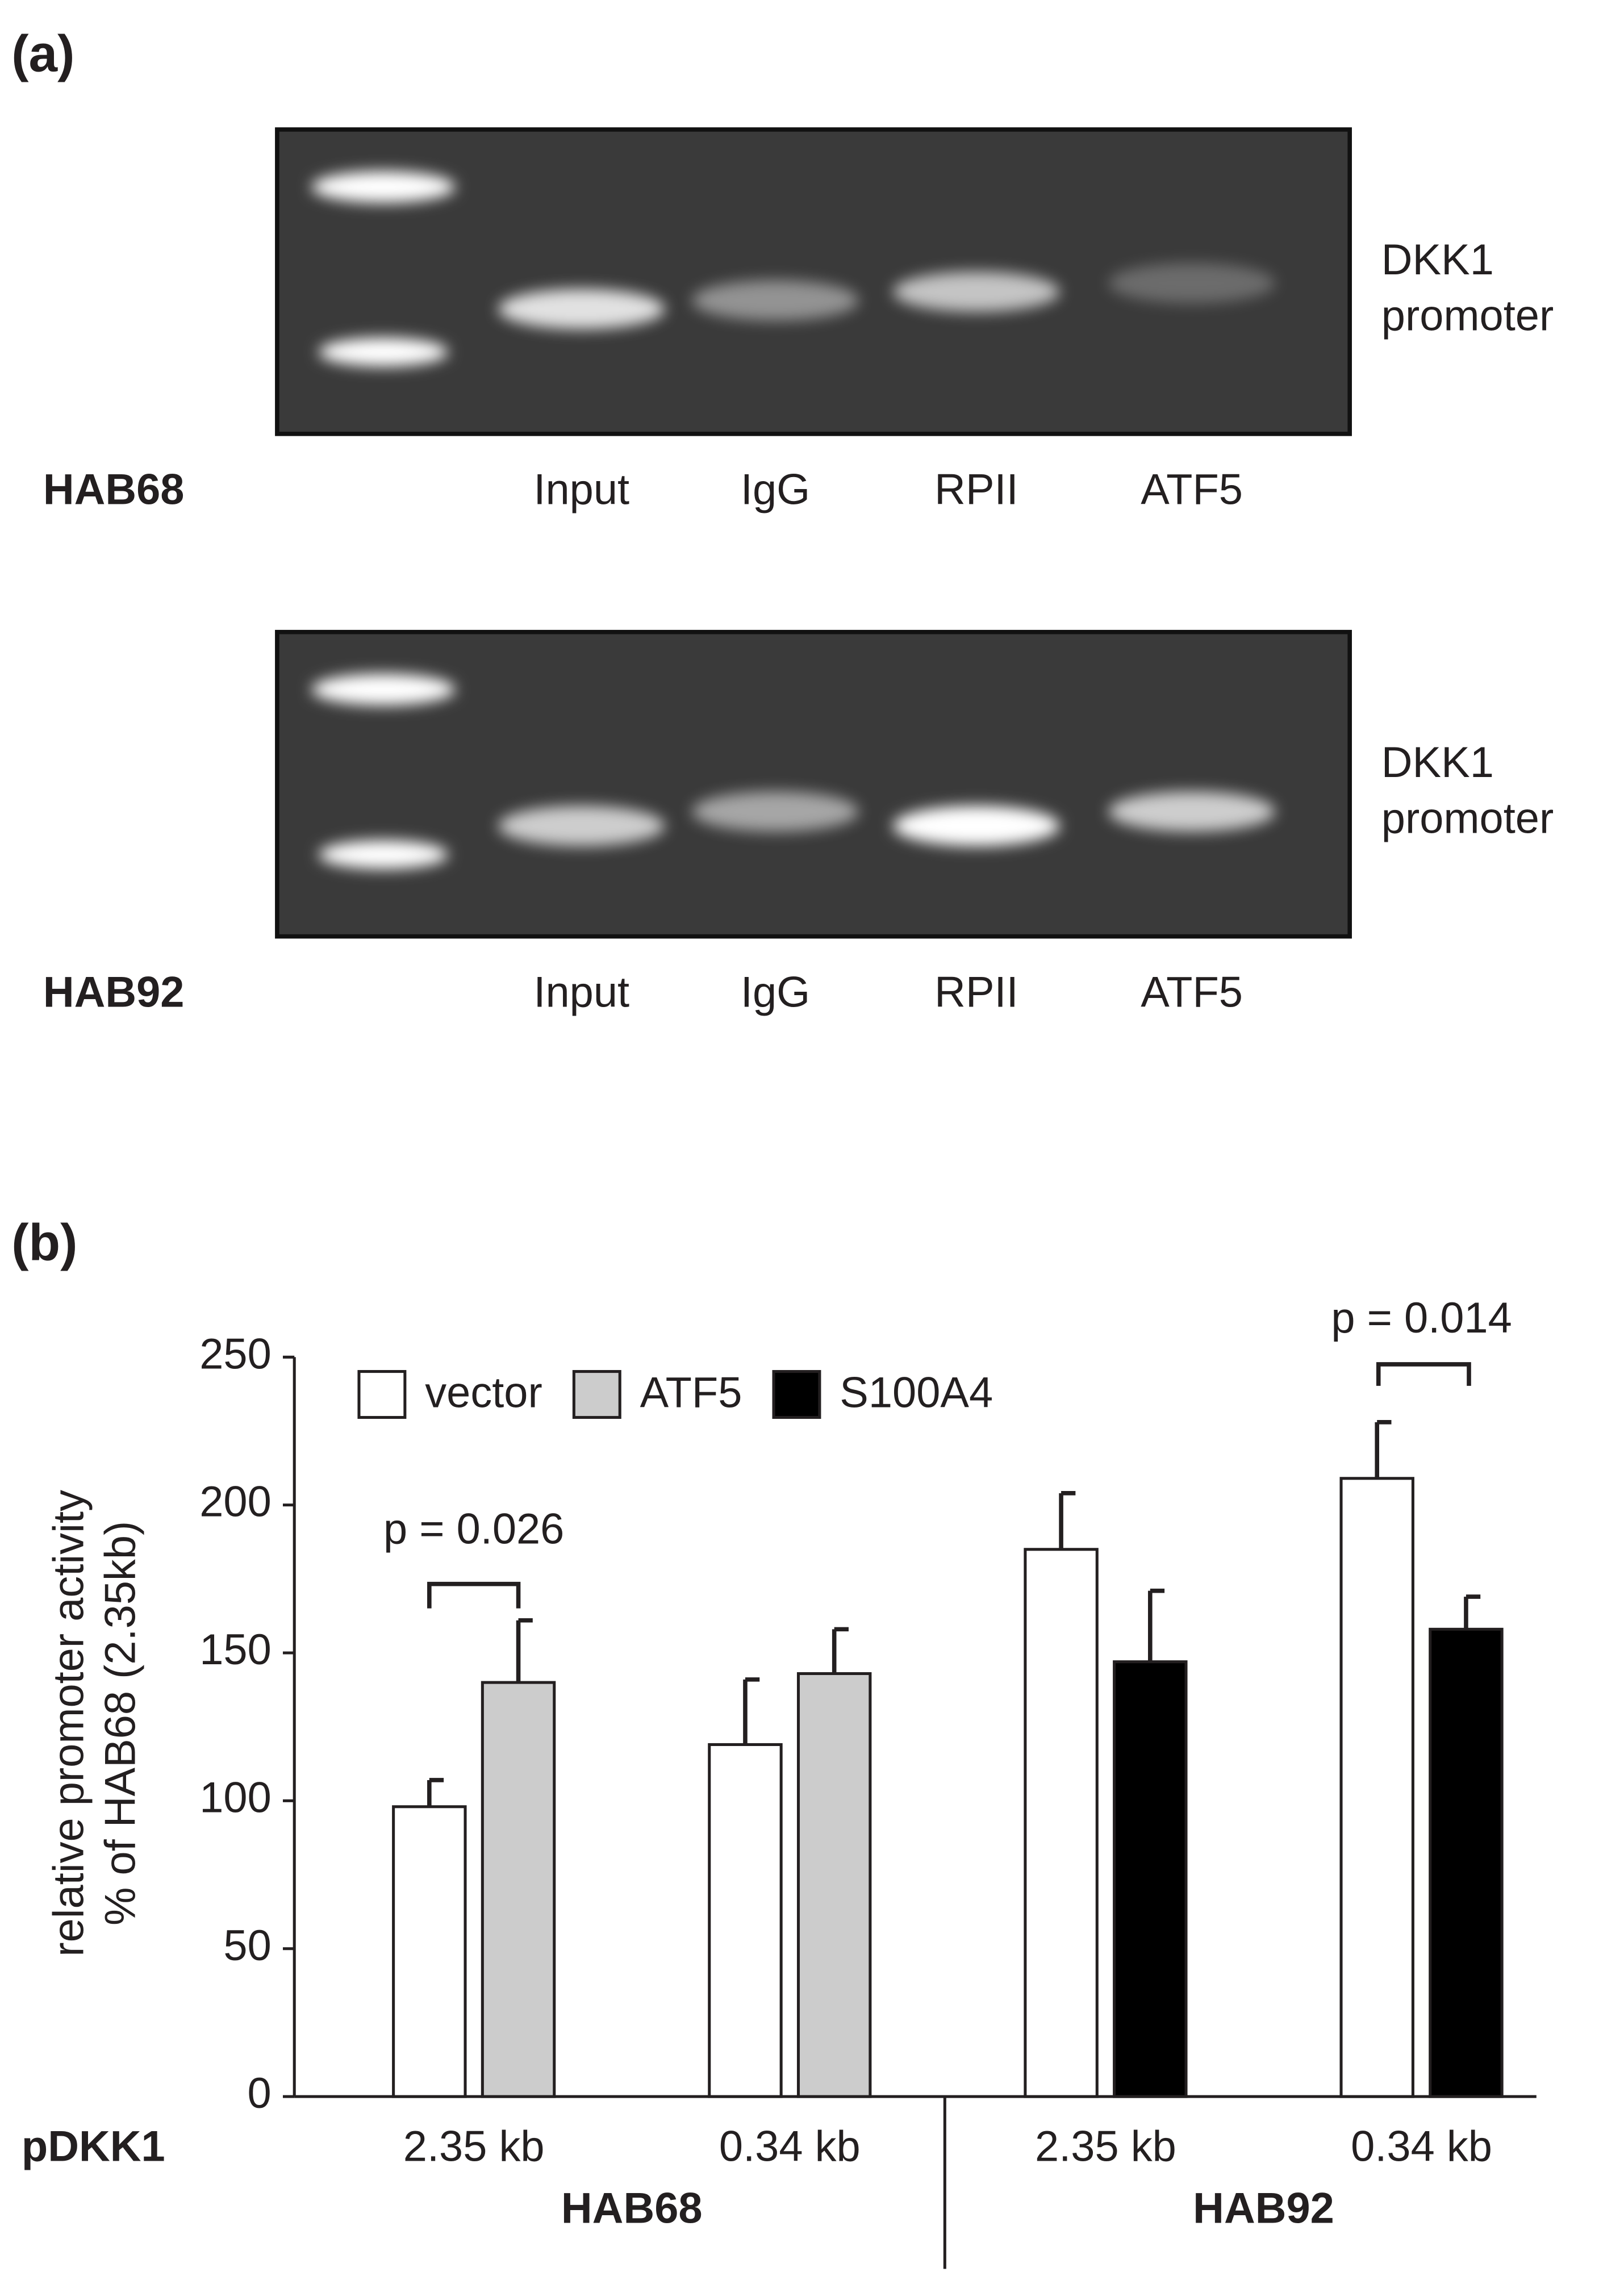 The width and height of the screenshot is (1624, 2272). What do you see at coordinates (235, 1797) in the screenshot?
I see `y-tick-label: 100` at bounding box center [235, 1797].